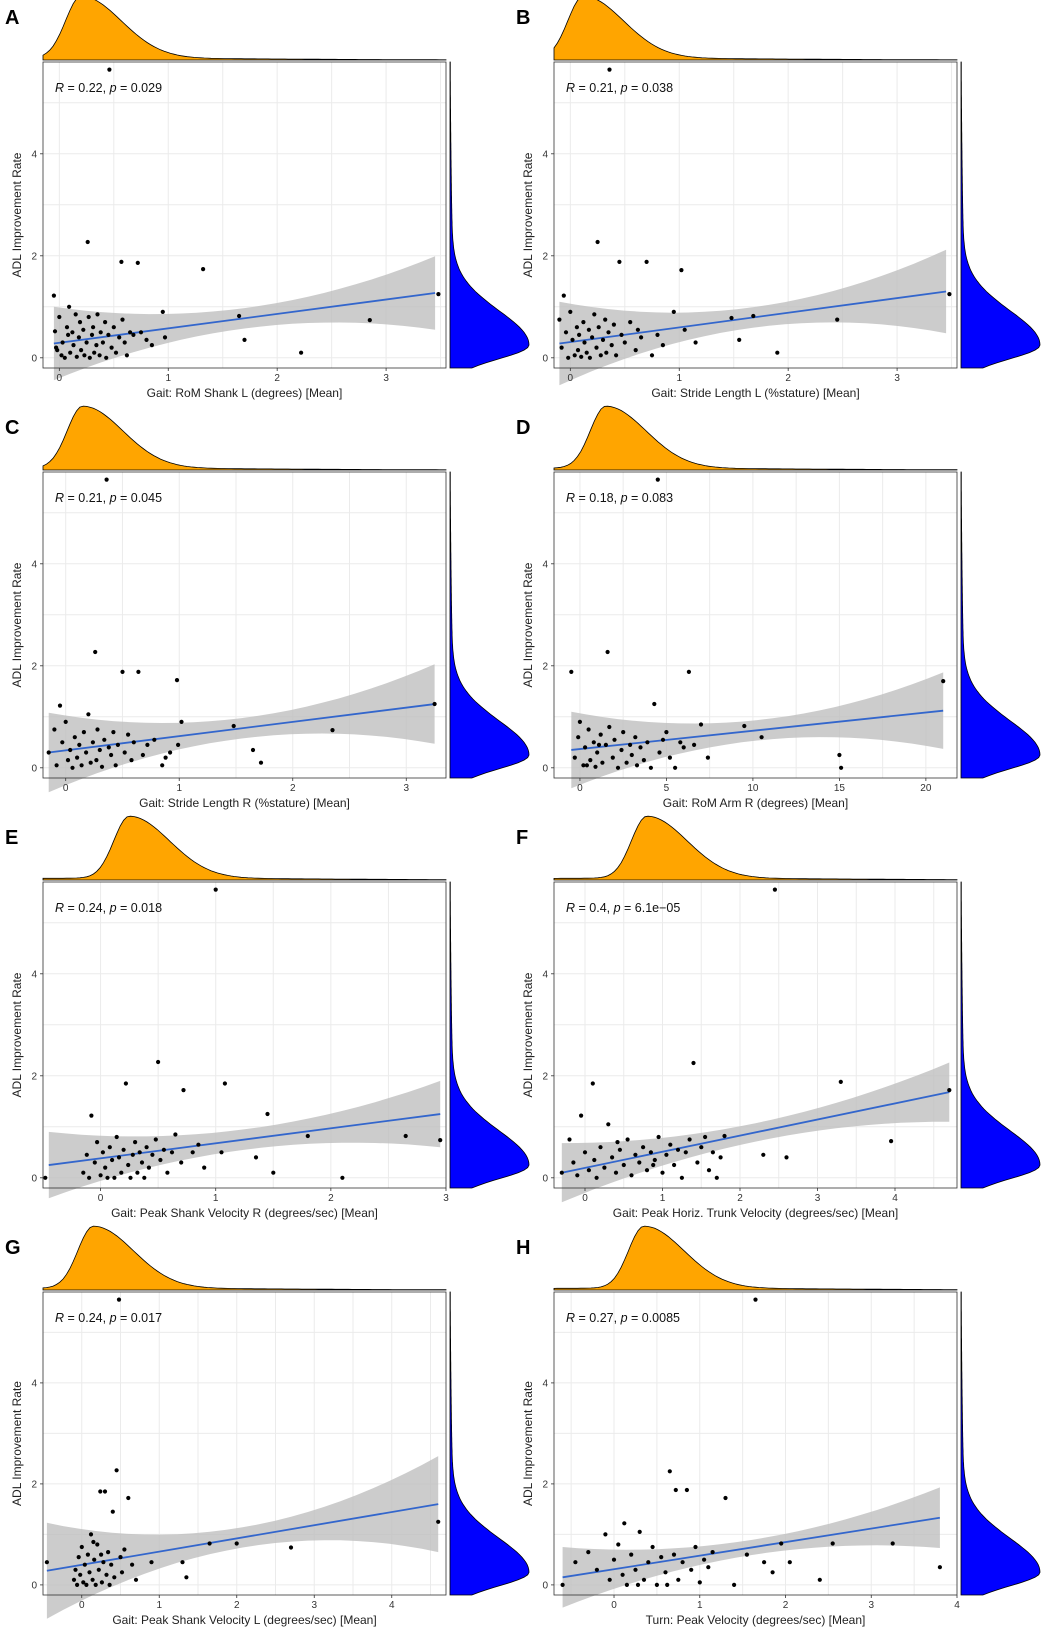 The width and height of the screenshot is (1056, 1637). What do you see at coordinates (654, 1318) in the screenshot?
I see `stat-p-value: = 0.0085` at bounding box center [654, 1318].